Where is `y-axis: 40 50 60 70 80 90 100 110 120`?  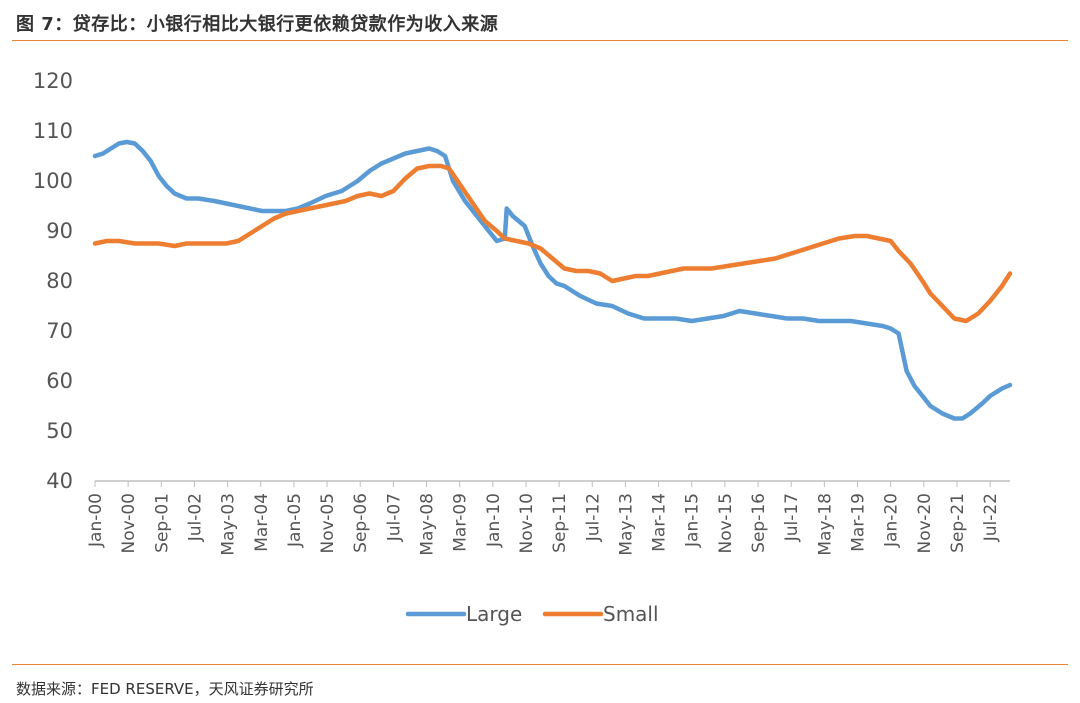
y-axis: 40 50 60 70 80 90 100 110 120 is located at coordinates (53, 281).